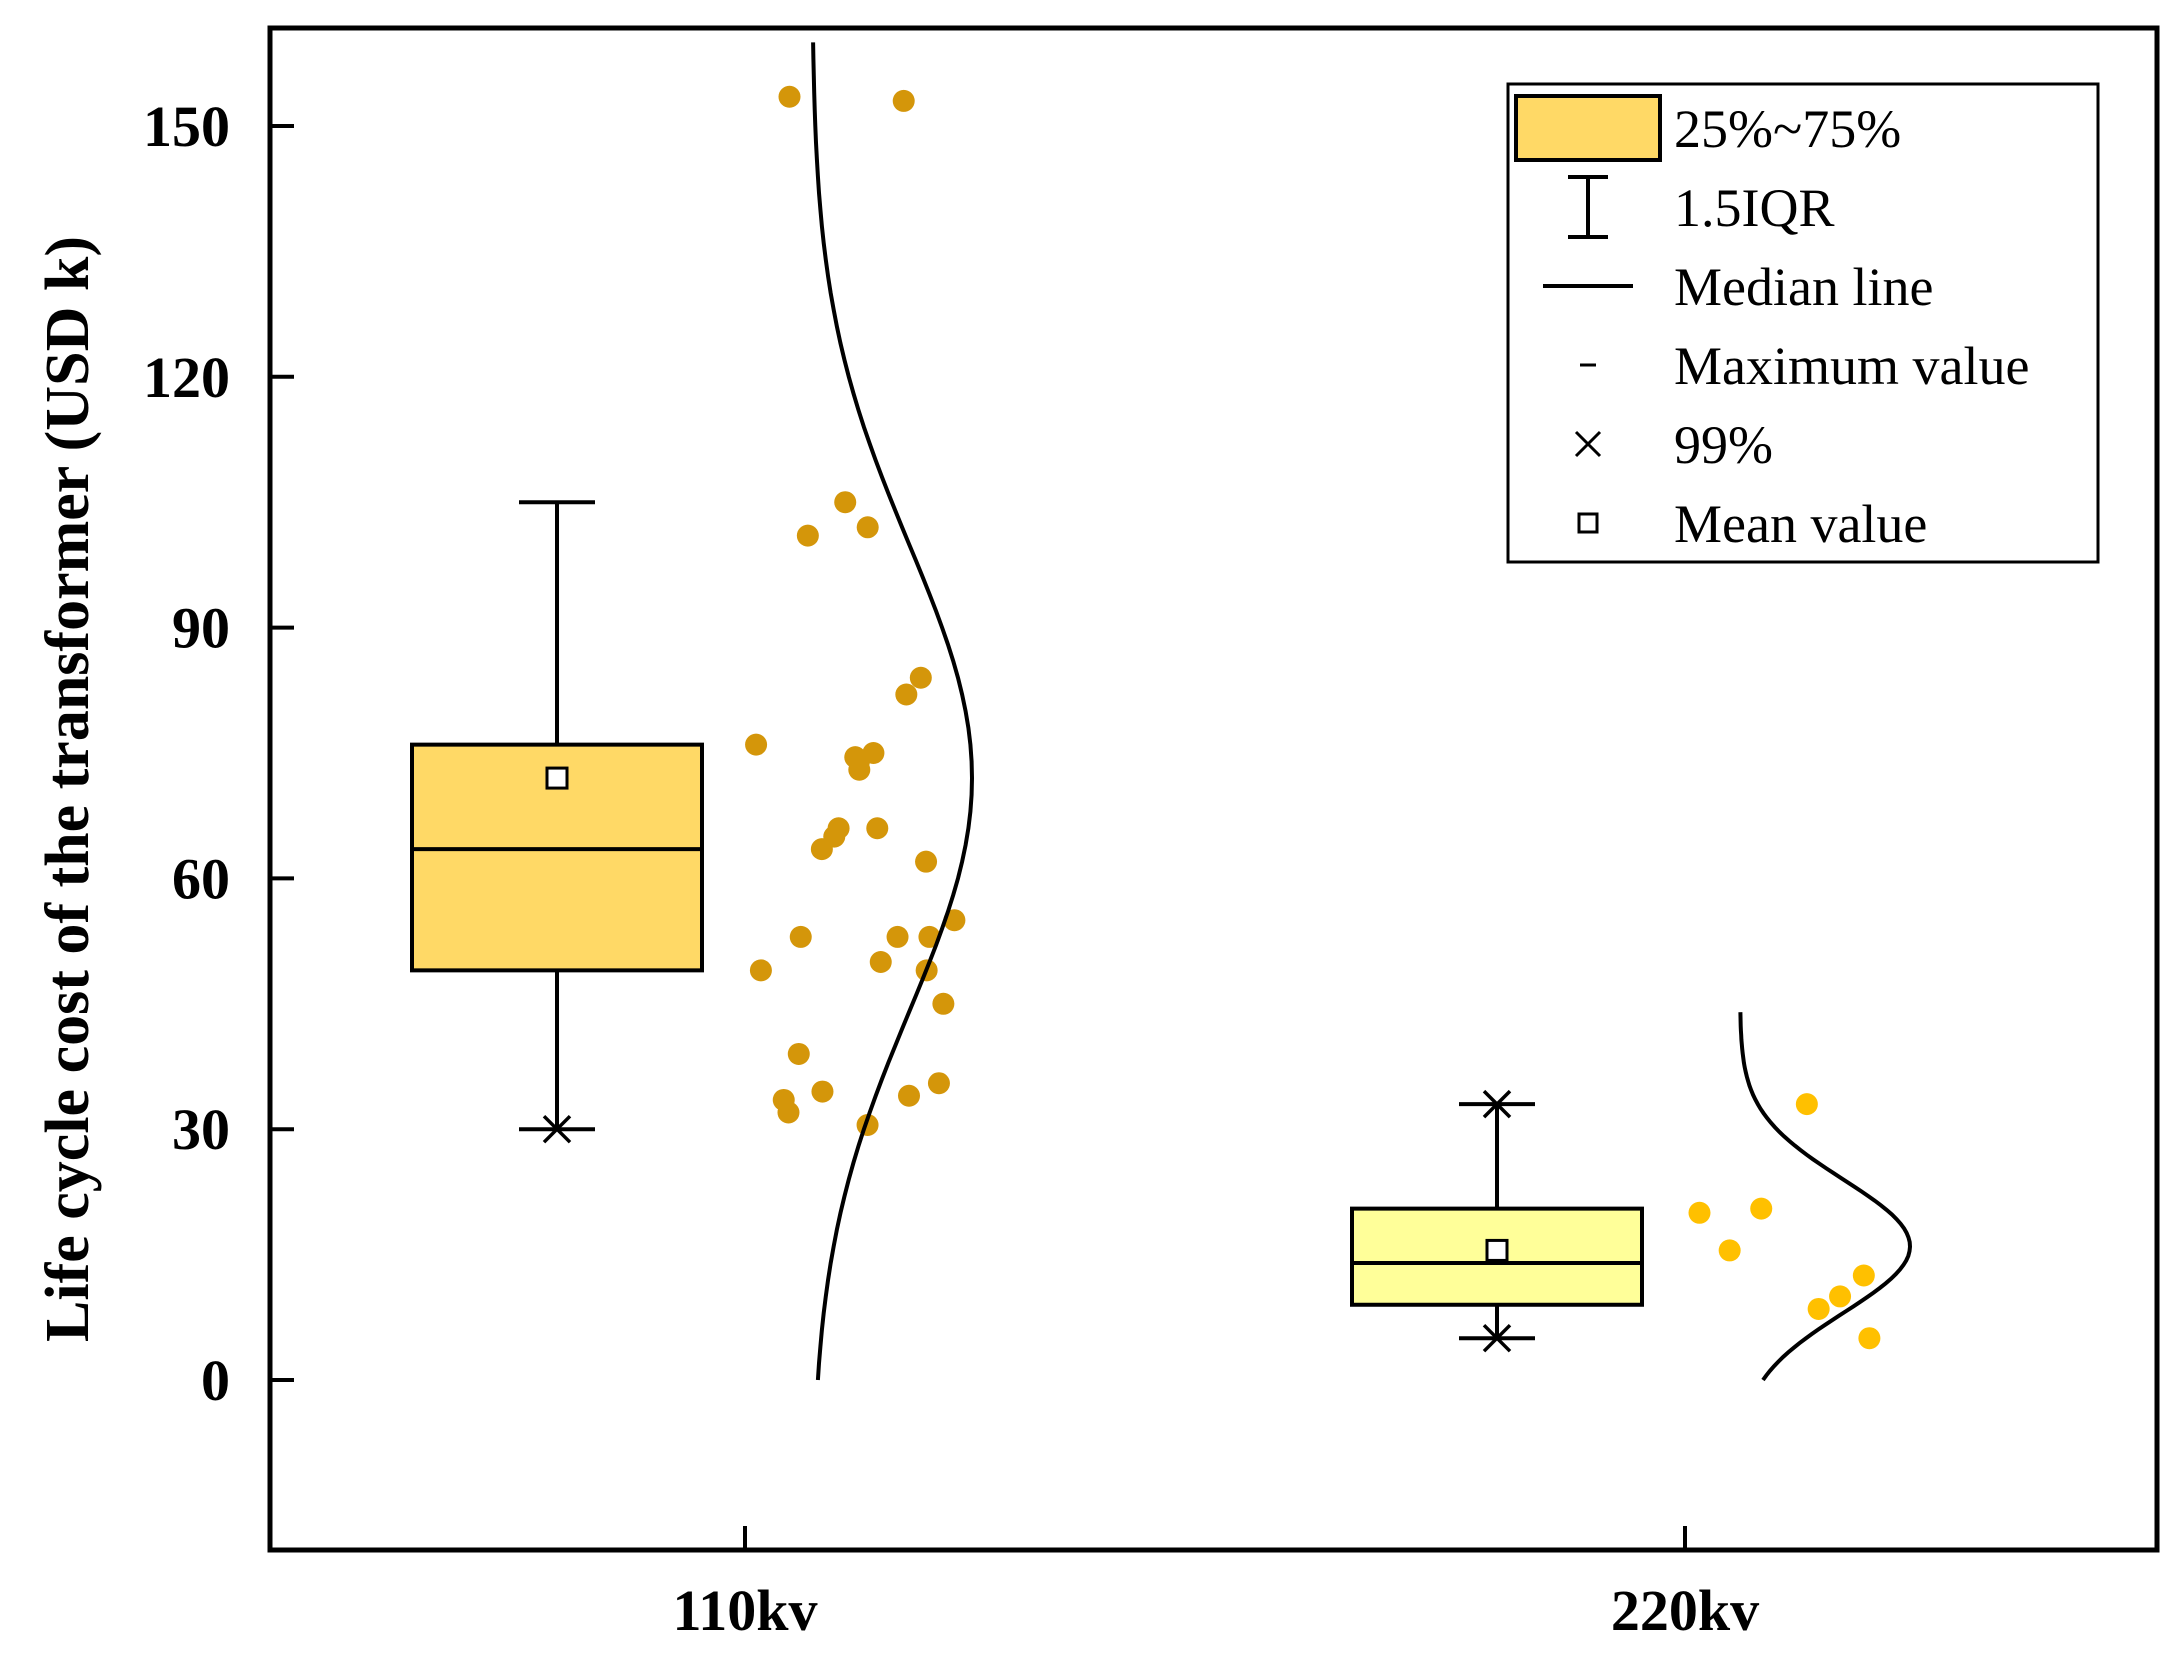  What do you see at coordinates (1800, 524) in the screenshot?
I see `legend-label: Mean value` at bounding box center [1800, 524].